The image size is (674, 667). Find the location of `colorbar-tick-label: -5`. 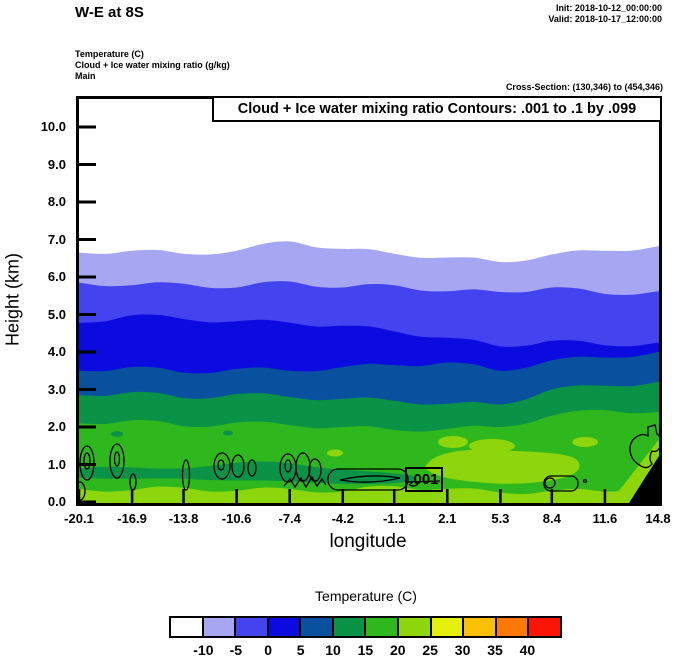

colorbar-tick-label: -5 is located at coordinates (236, 650).